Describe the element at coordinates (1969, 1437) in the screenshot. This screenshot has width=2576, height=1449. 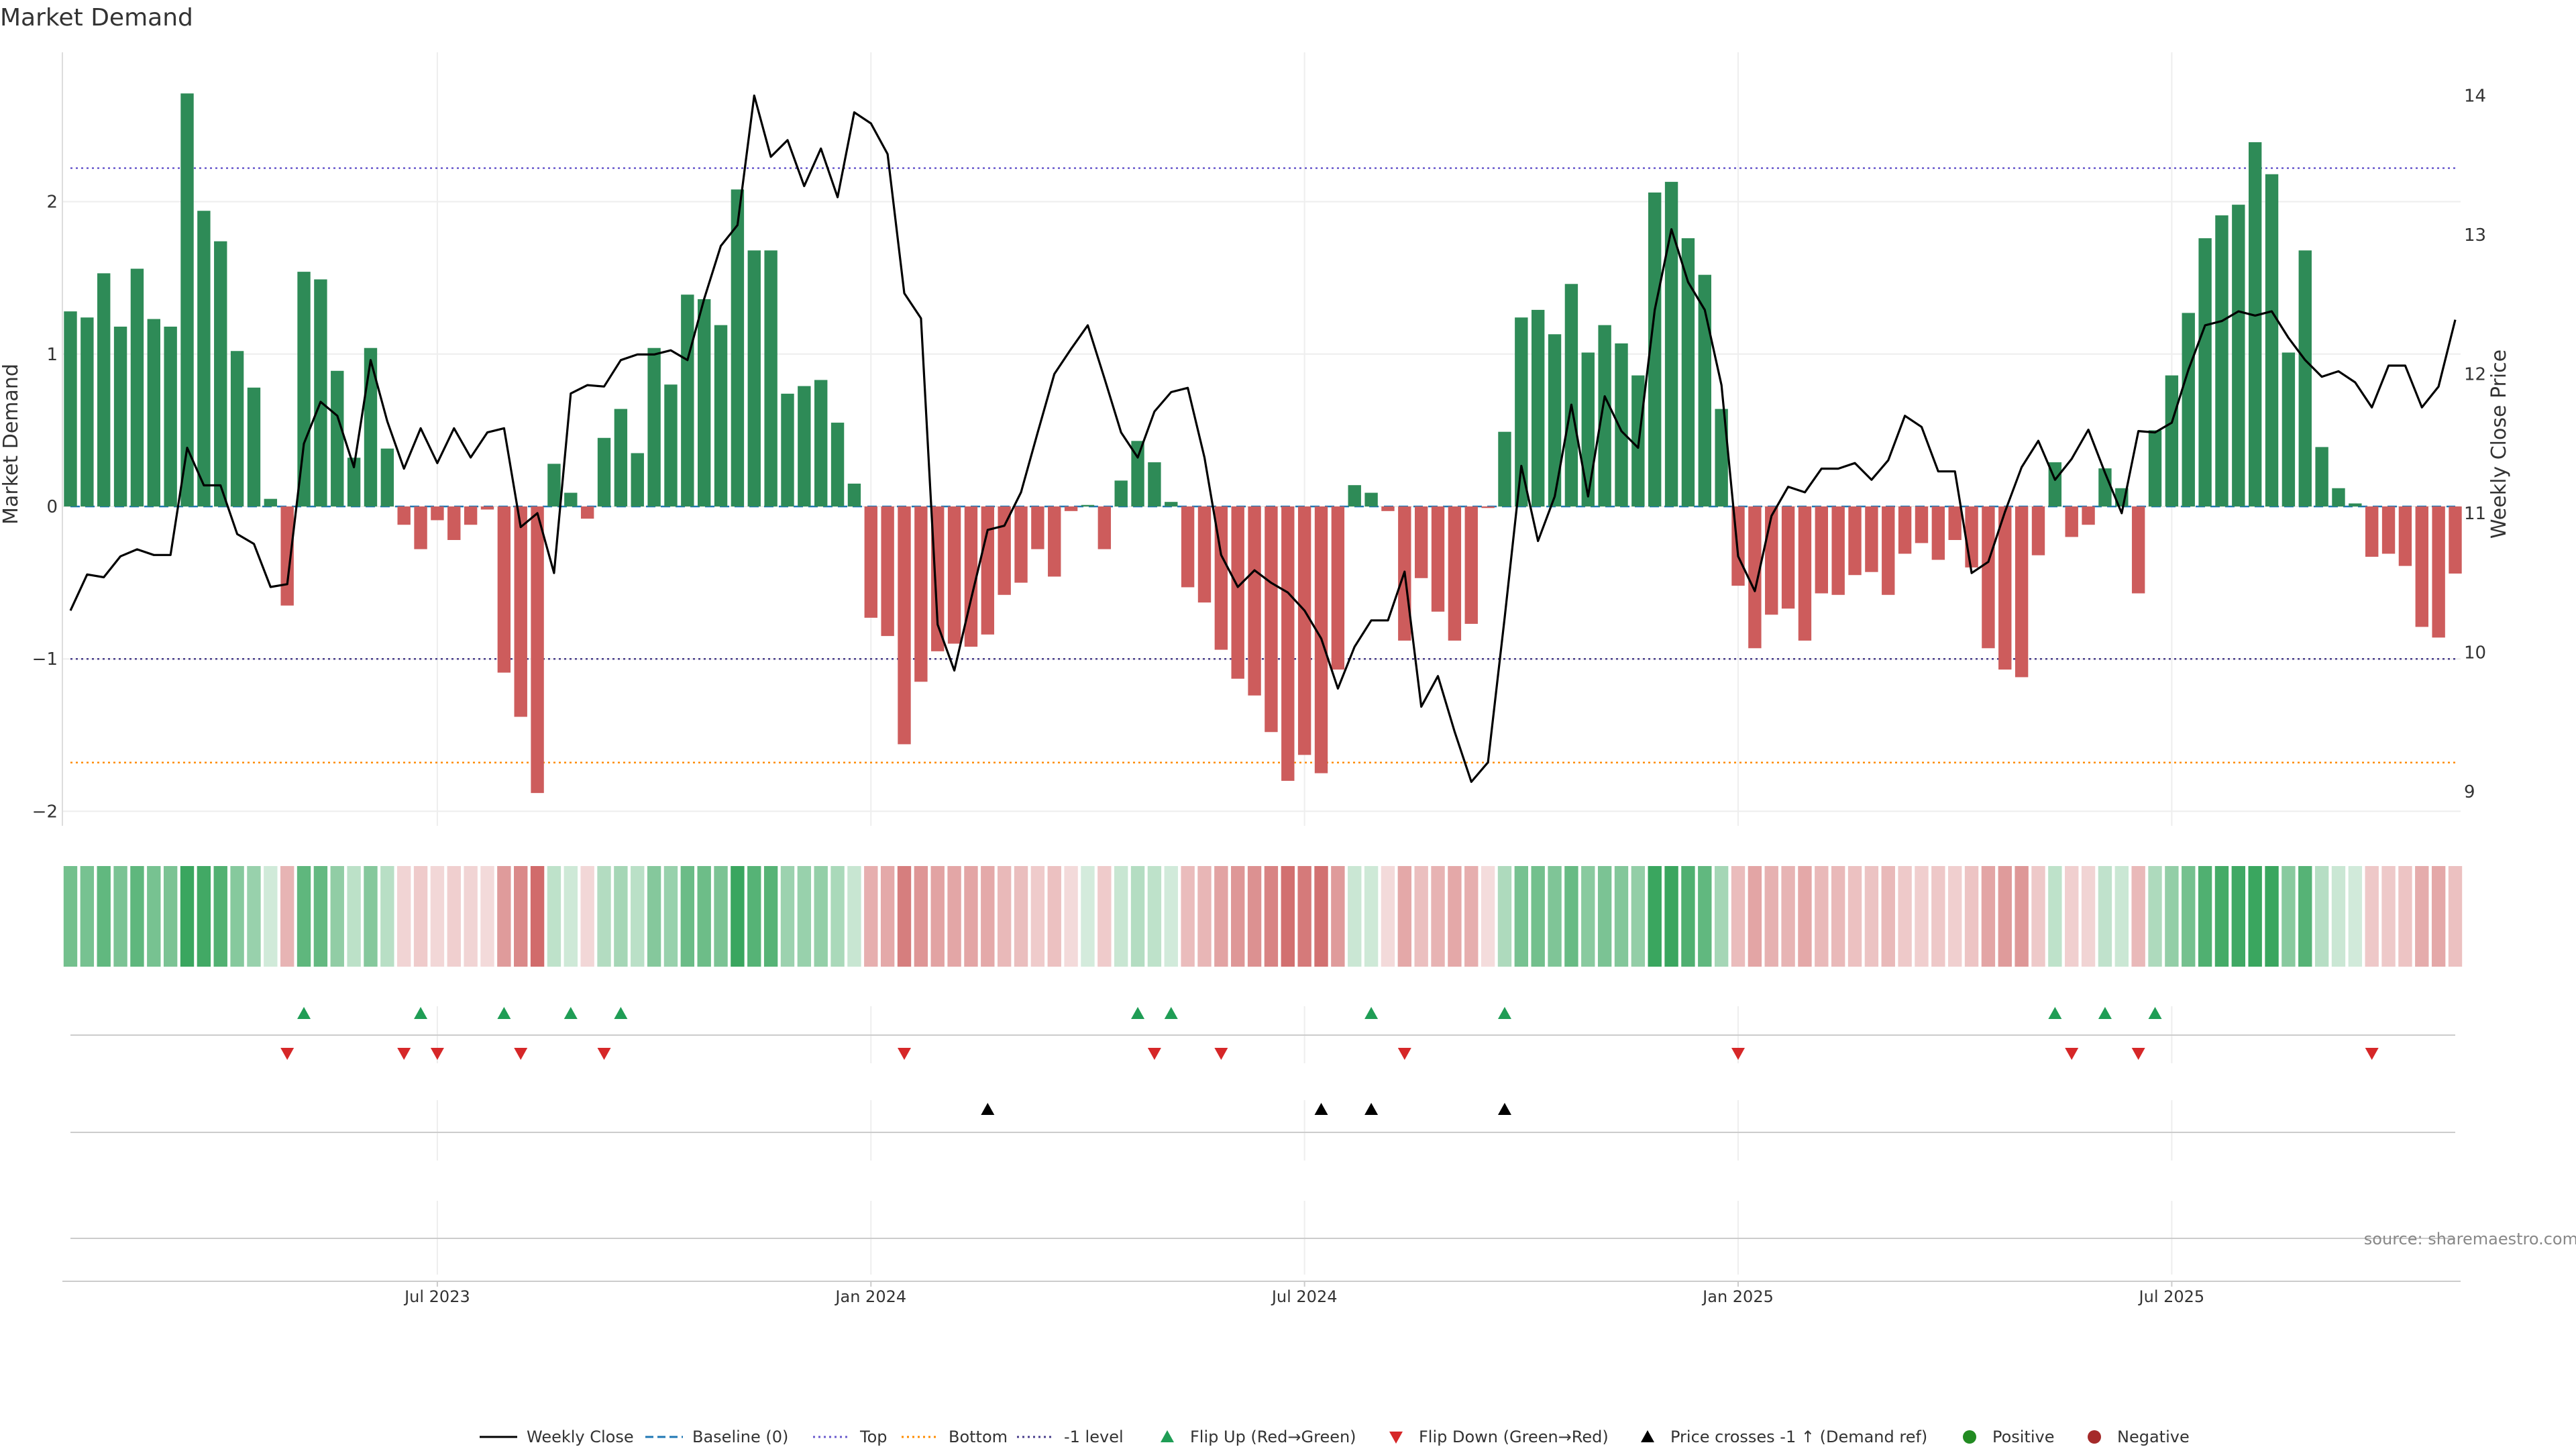
I see `legend-swatch-dot` at that location.